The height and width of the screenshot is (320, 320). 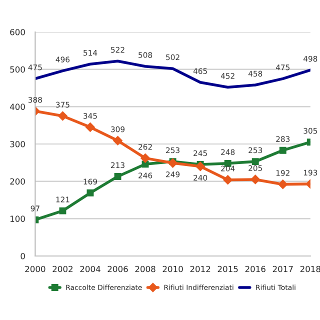 I want to click on y-tick-label: 600, so click(x=17, y=32).